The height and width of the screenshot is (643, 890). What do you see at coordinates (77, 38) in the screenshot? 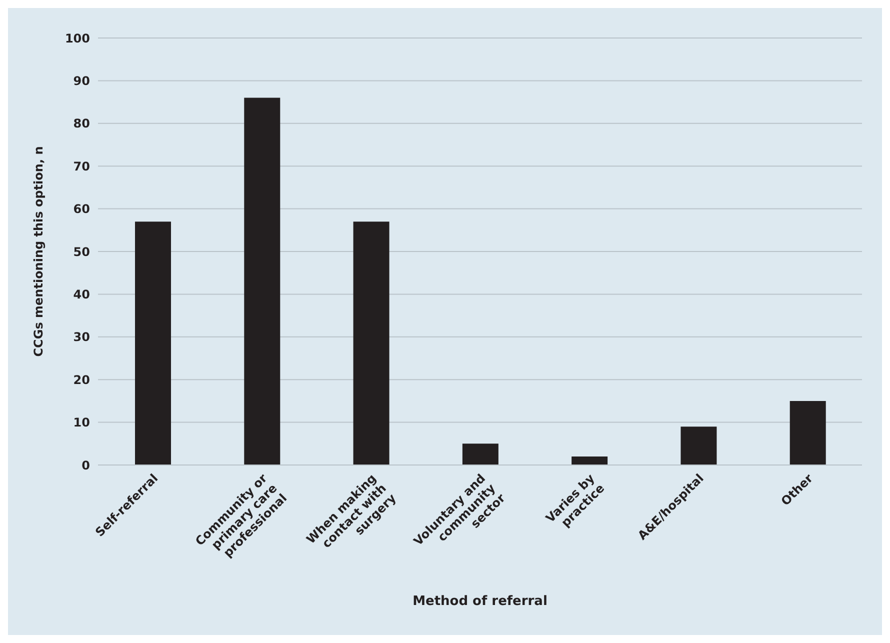
I see `y-tick-label: 100` at bounding box center [77, 38].